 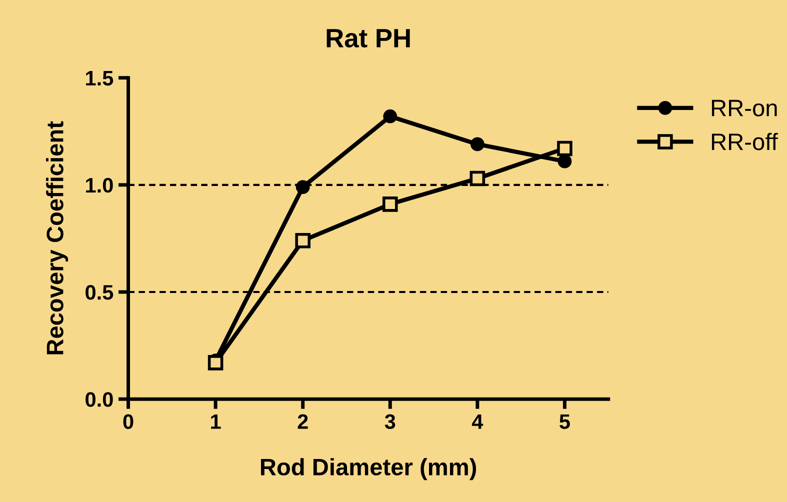 What do you see at coordinates (128, 421) in the screenshot?
I see `x-tick-label: 0` at bounding box center [128, 421].